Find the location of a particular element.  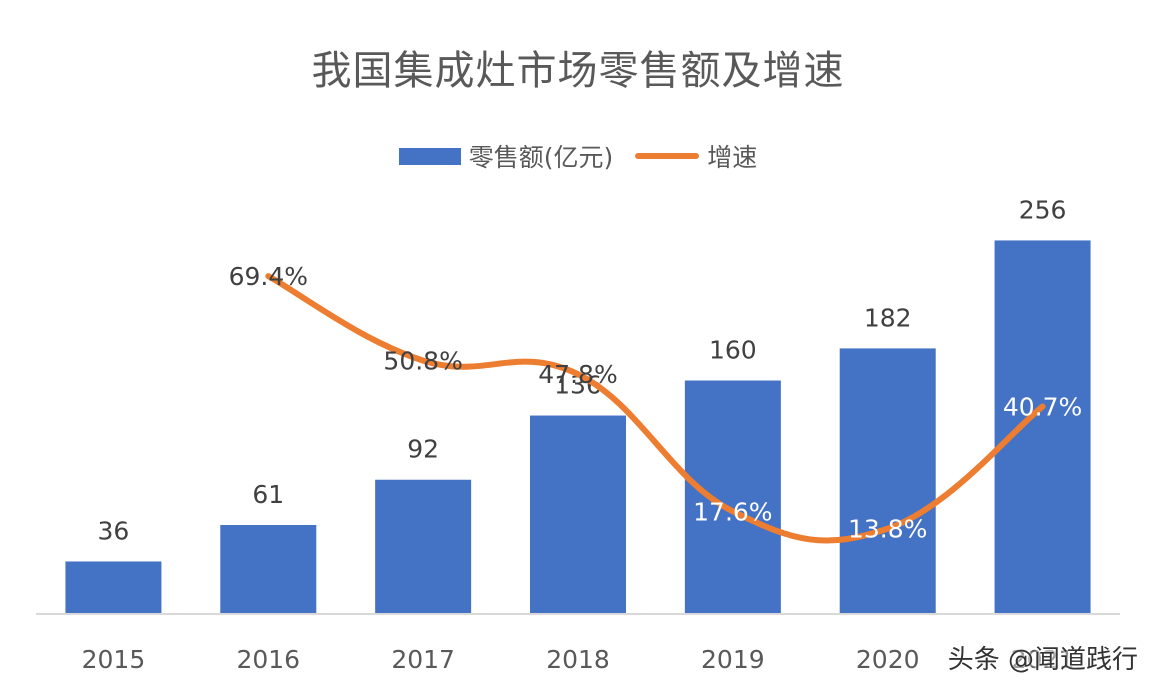

x-tick-2019: 2019 is located at coordinates (733, 659).